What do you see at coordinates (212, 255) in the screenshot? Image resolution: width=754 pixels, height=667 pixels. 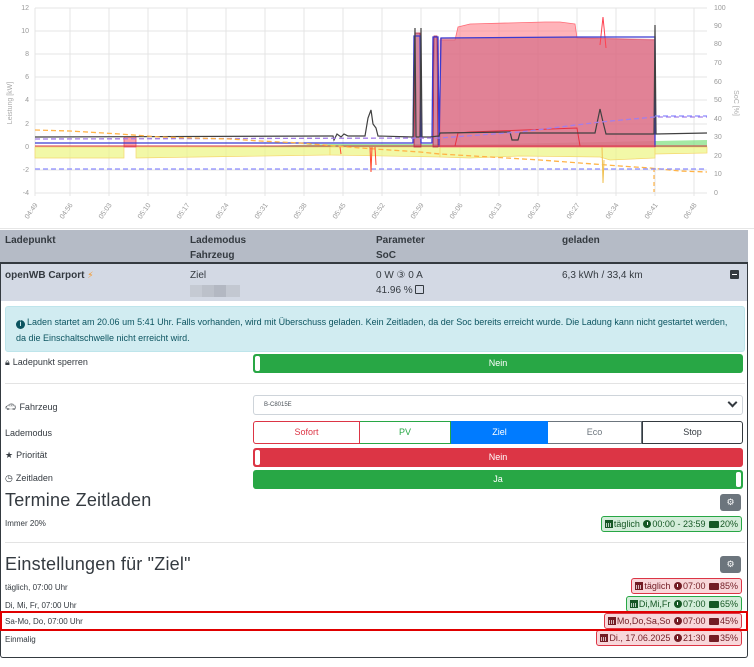 I see `header-fahrzeug: Fahrzeug` at bounding box center [212, 255].